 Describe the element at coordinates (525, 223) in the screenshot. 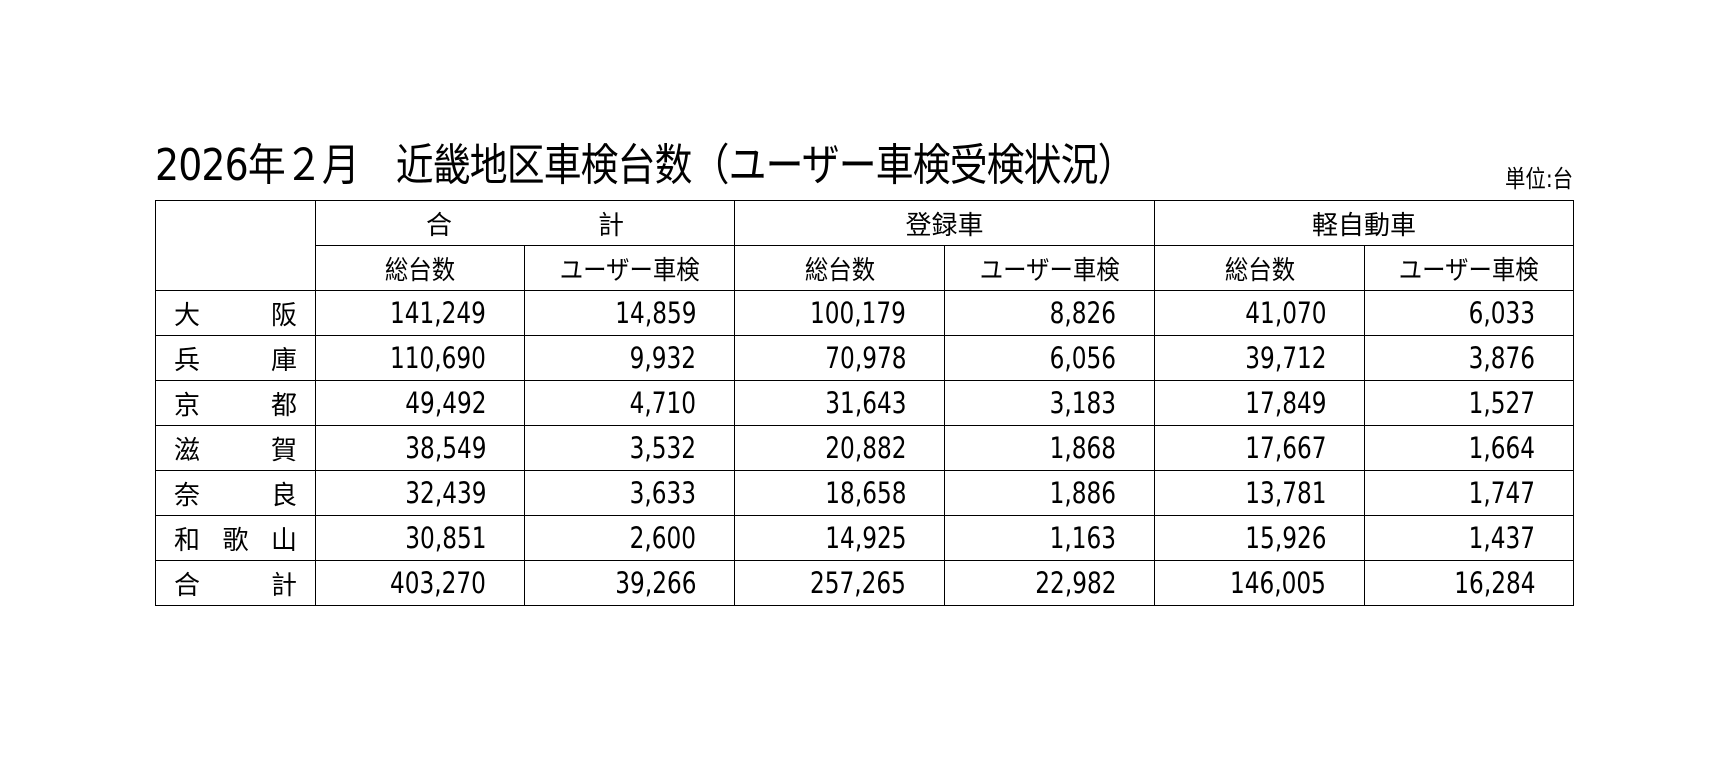

I see `group-header-total: 合 計` at that location.